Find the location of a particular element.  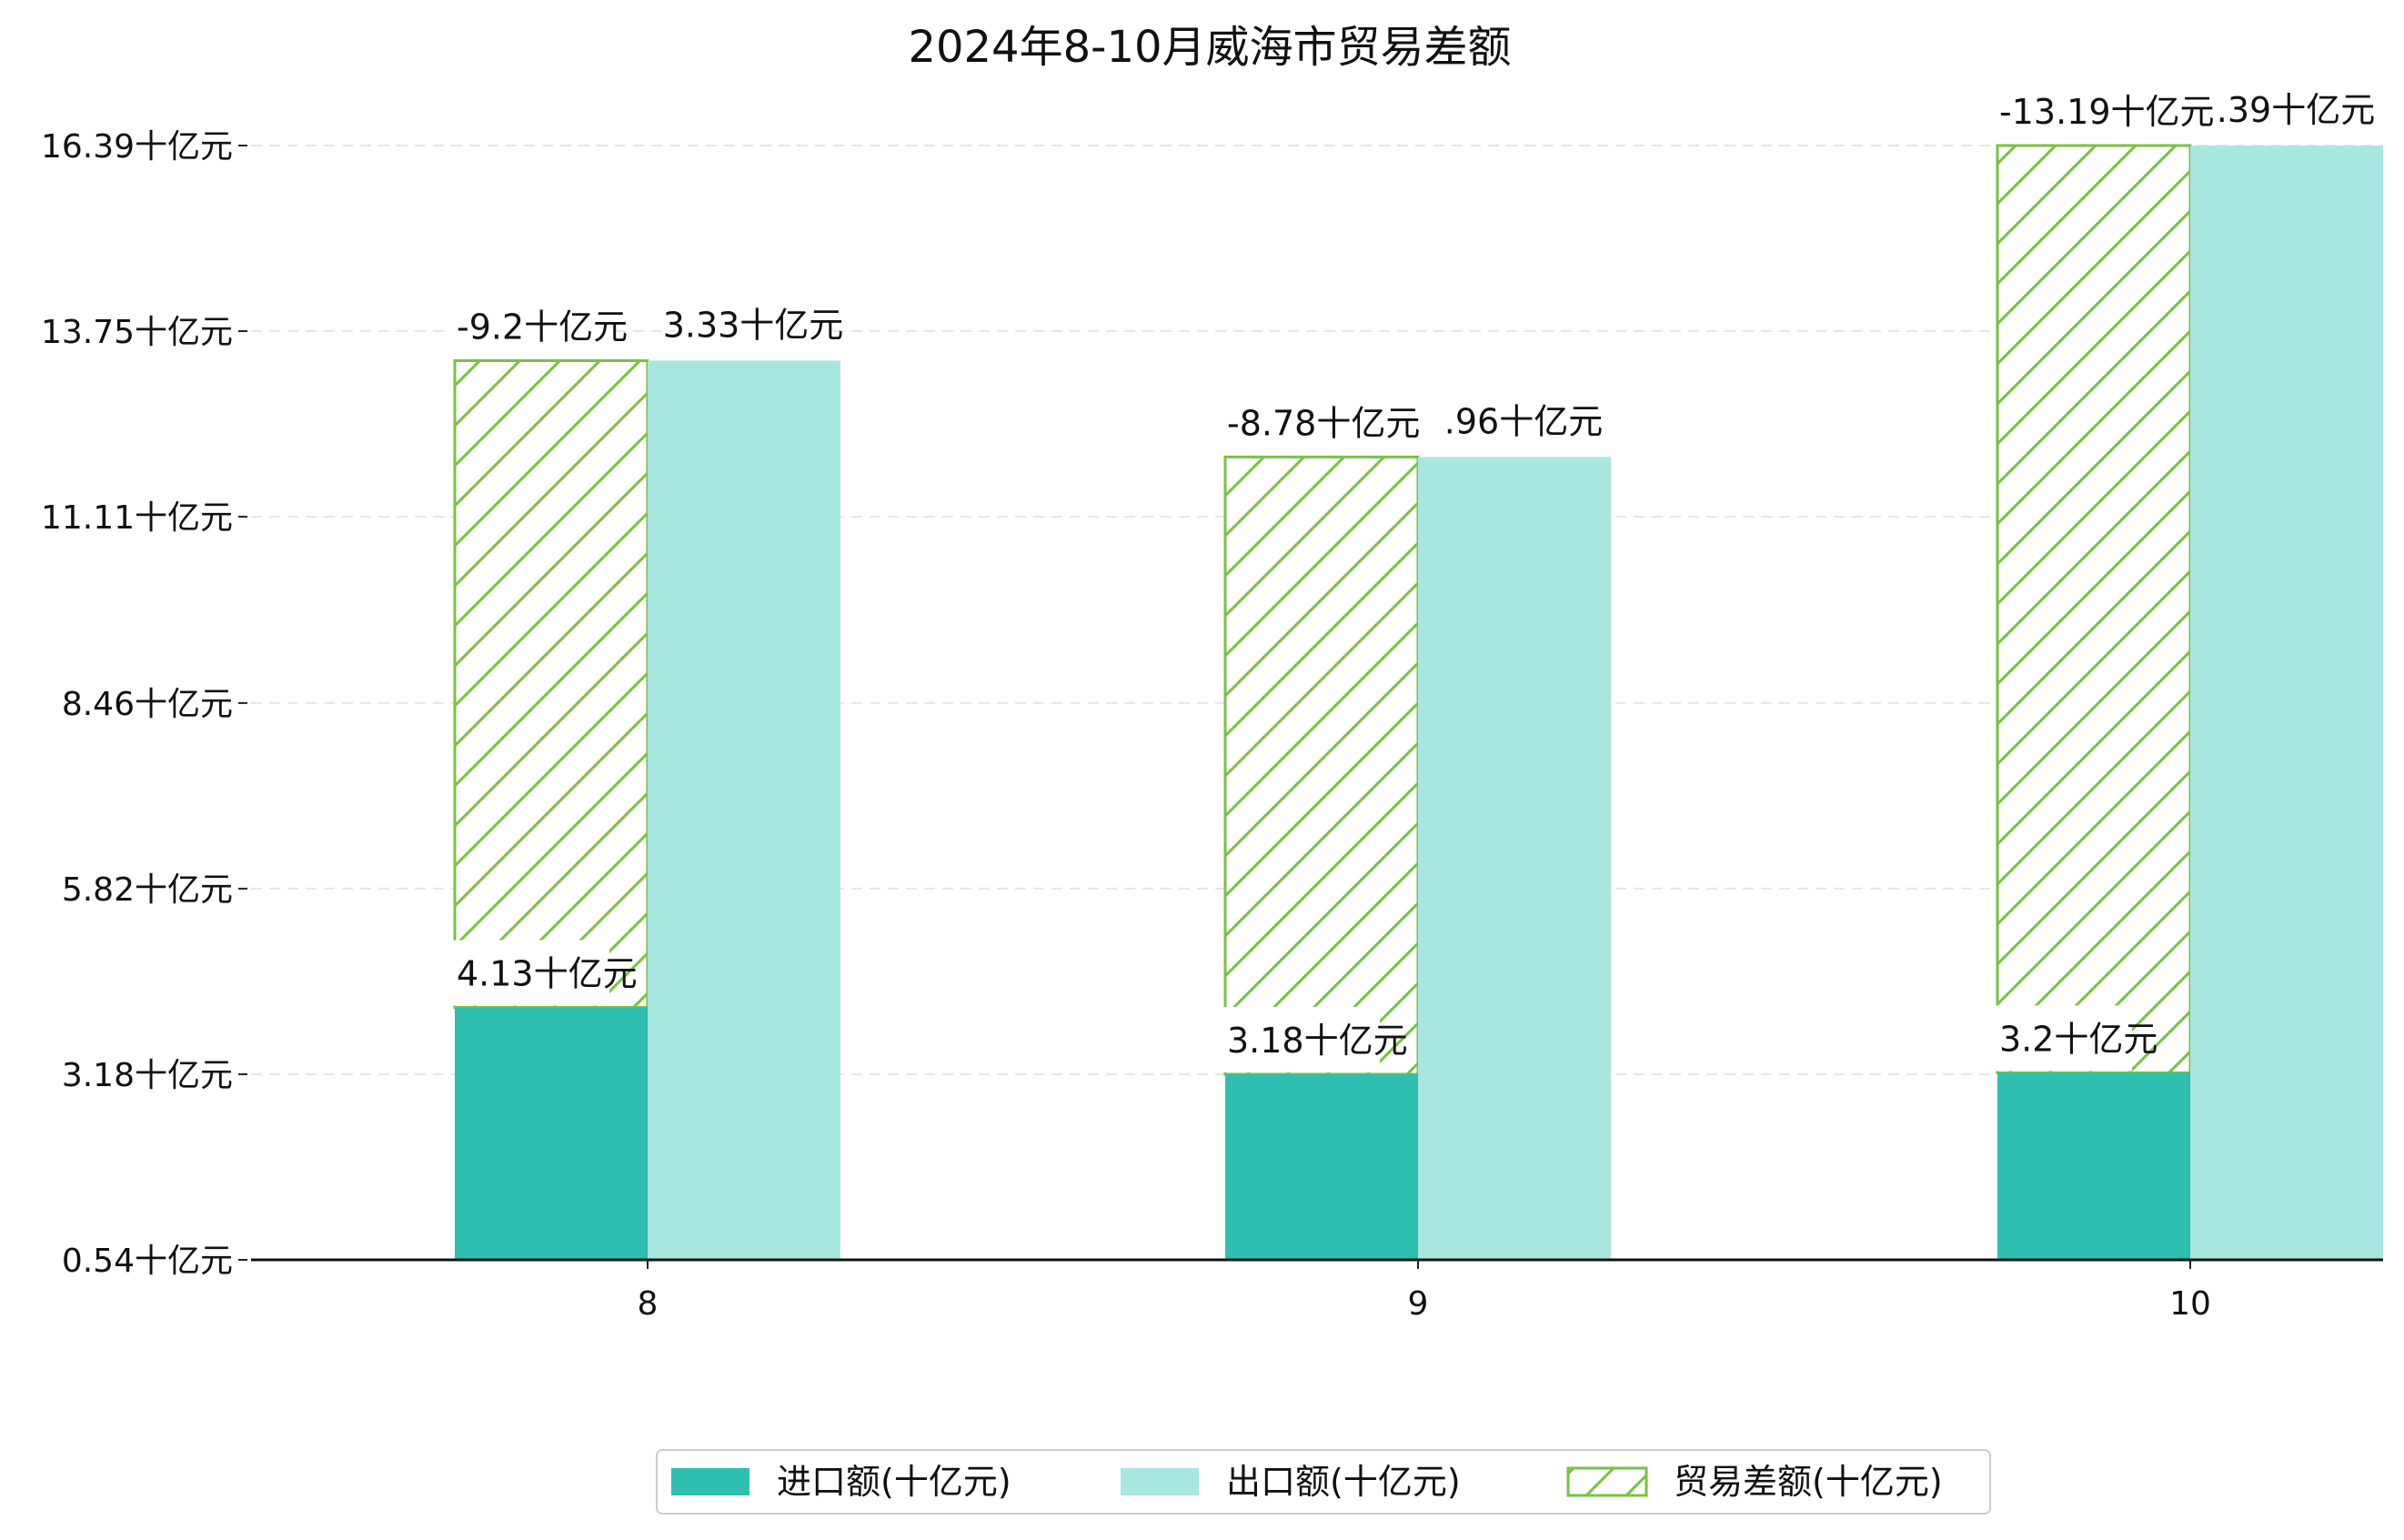

legend-label: 贸易差额(十亿元) is located at coordinates (1808, 1482).